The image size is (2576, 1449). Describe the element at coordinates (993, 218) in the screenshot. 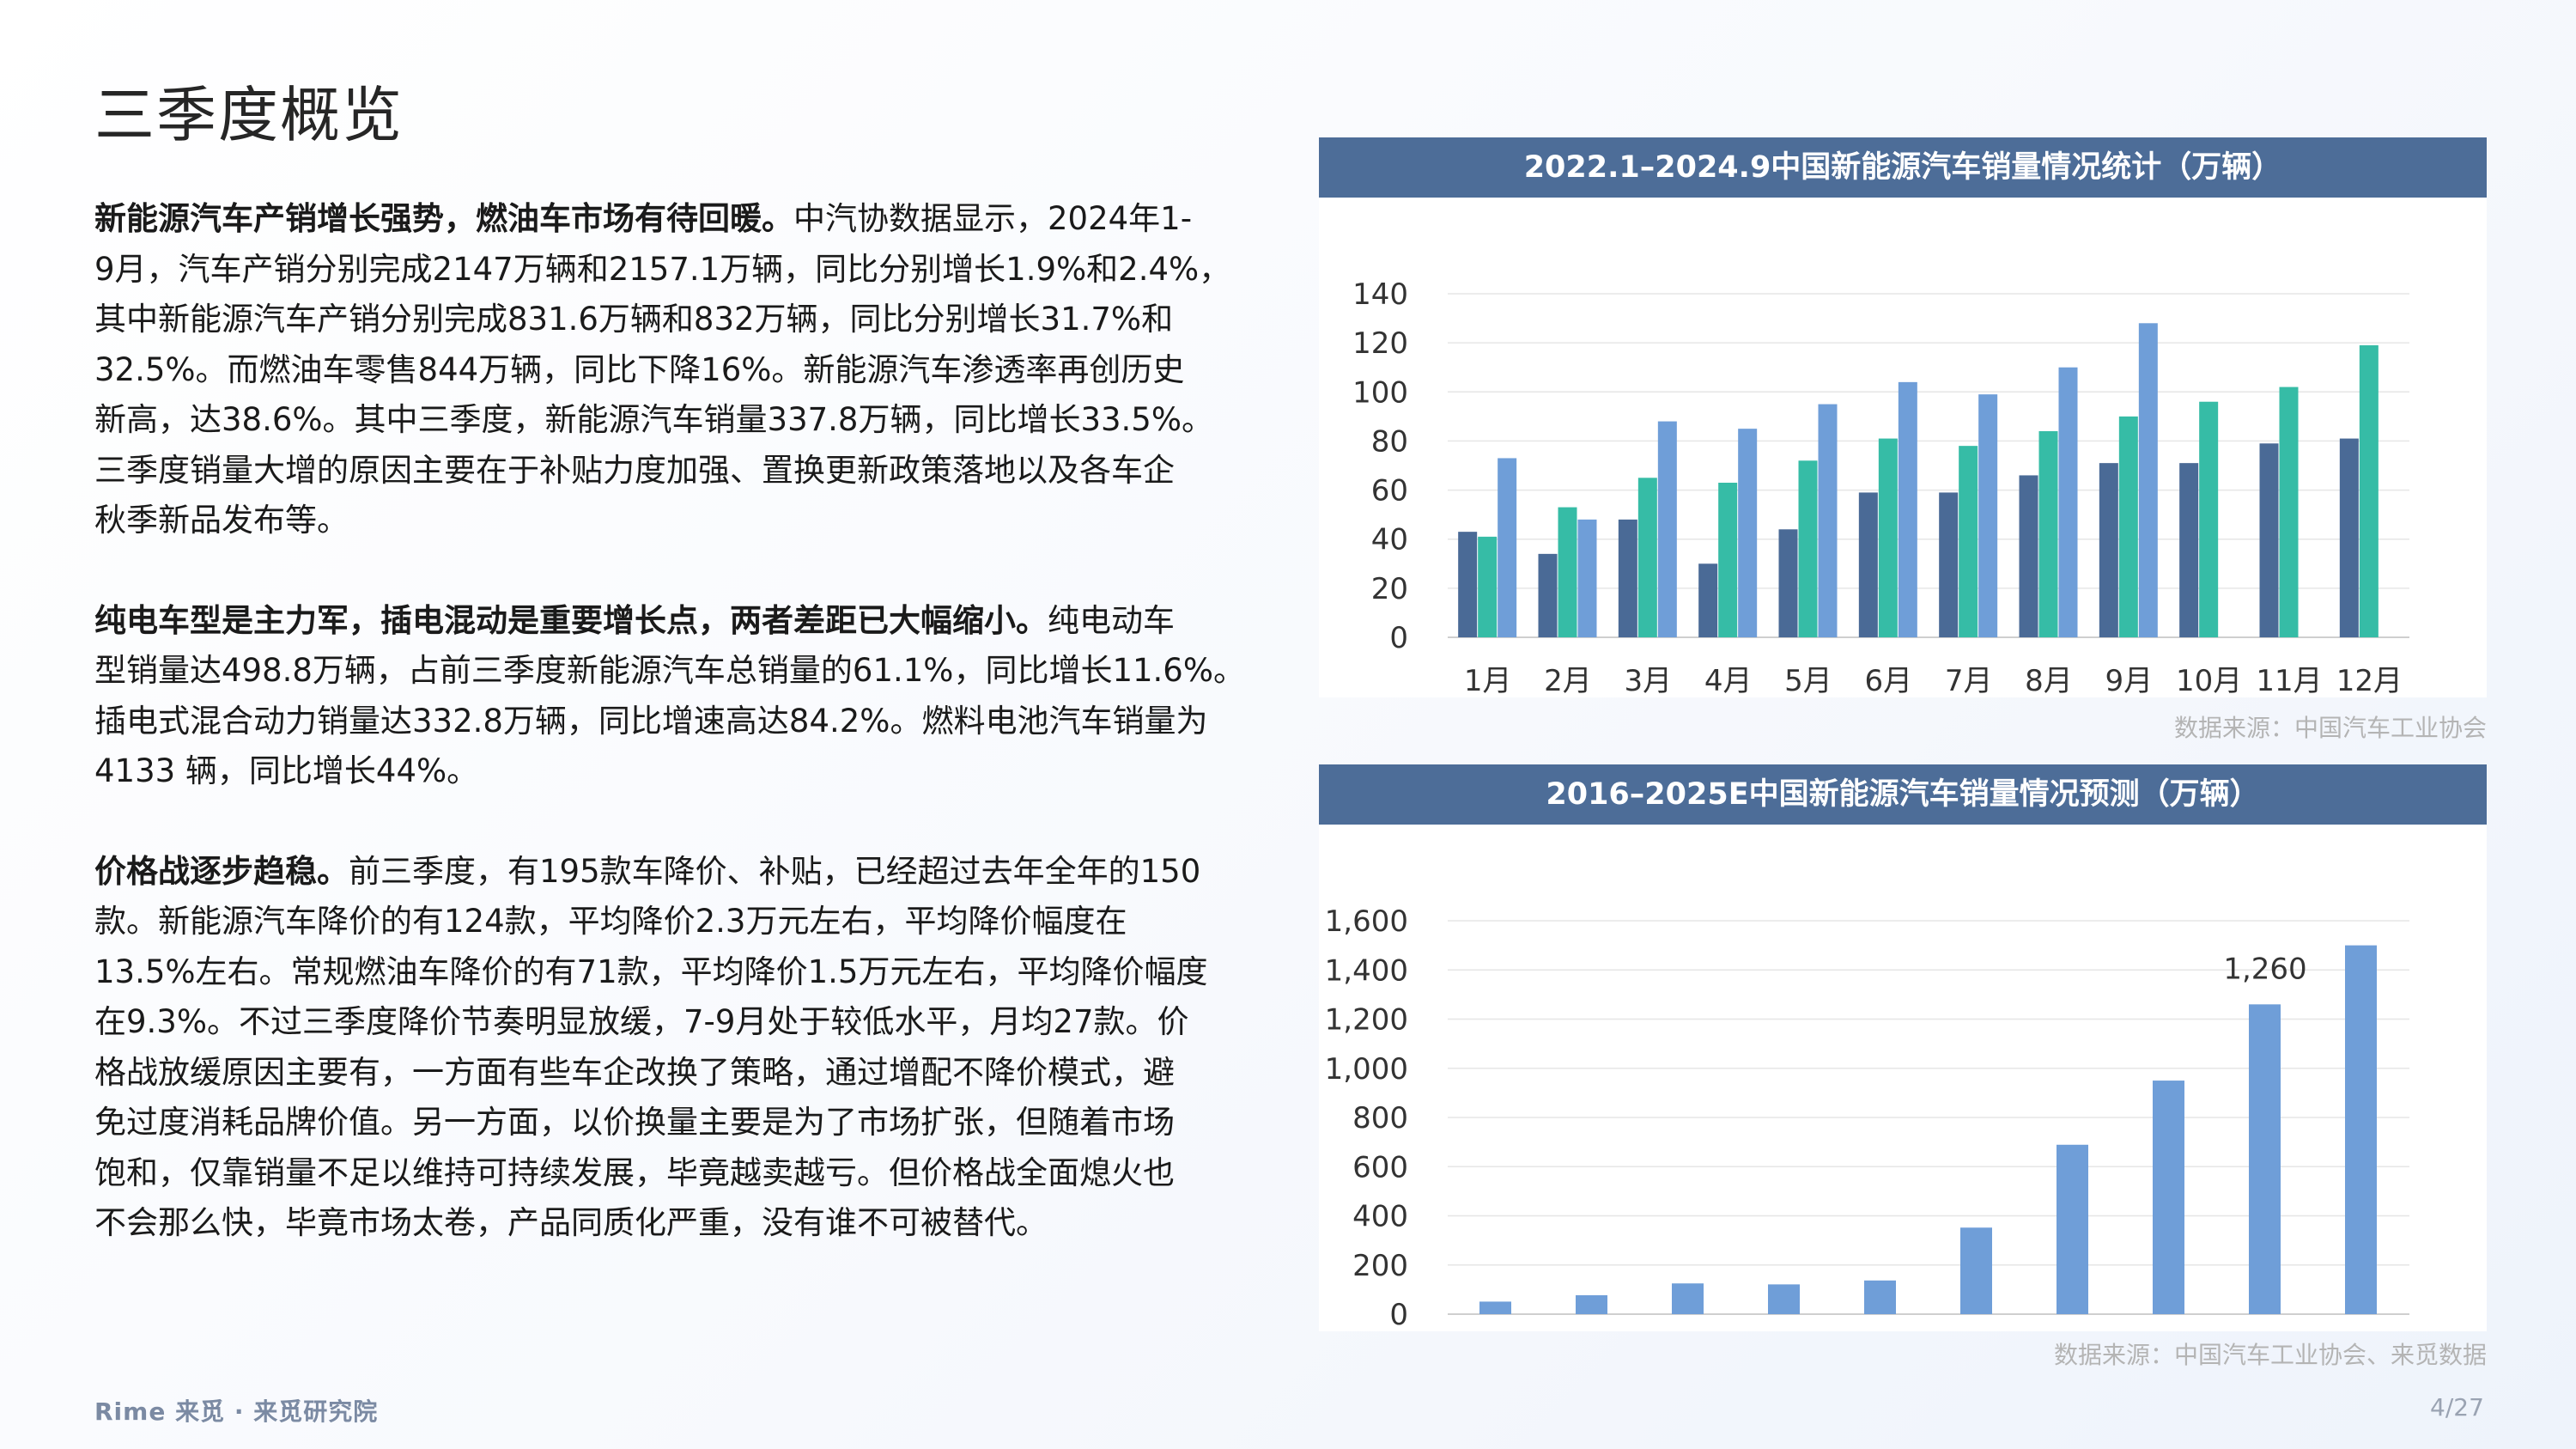

I see `paragraph-line: 中汽协数据显示，2024年1-` at that location.